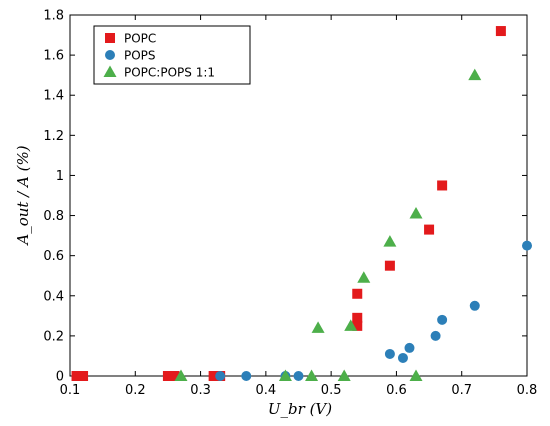 This screenshot has height=426, width=550. I want to click on y-tick-label: 0.4, so click(53, 296).